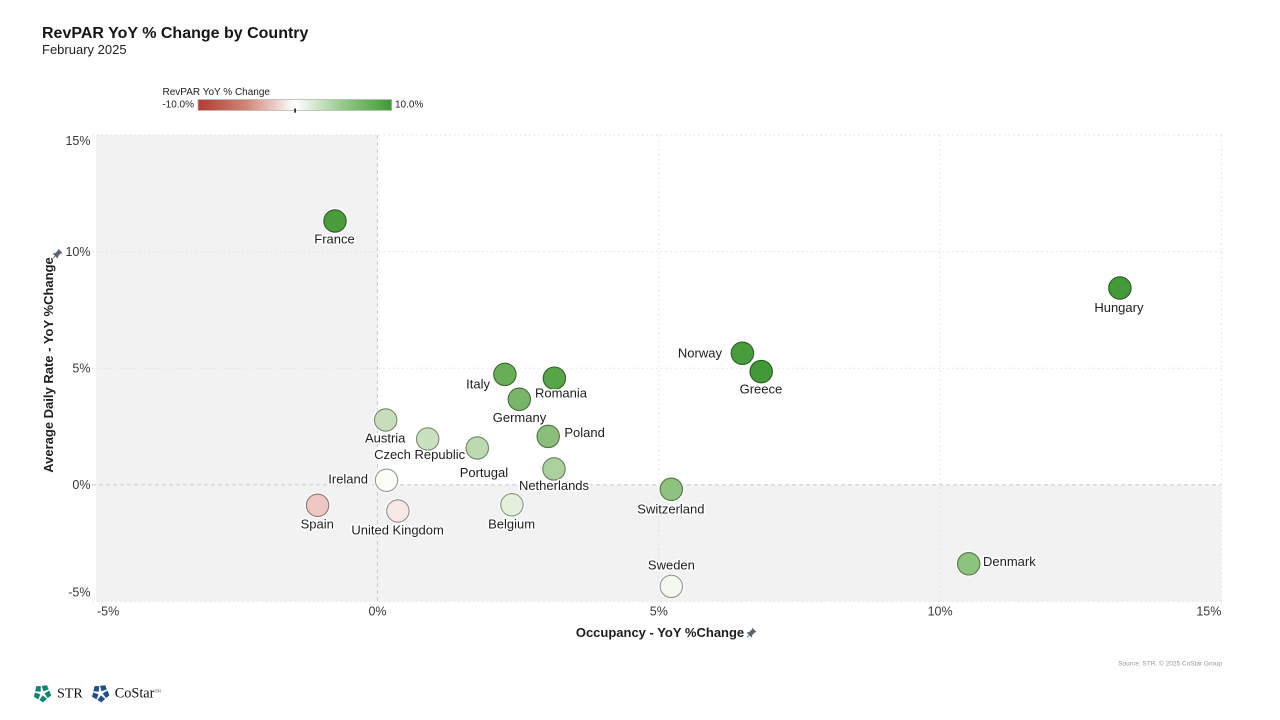  Describe the element at coordinates (317, 524) in the screenshot. I see `svg-text: Spain` at that location.